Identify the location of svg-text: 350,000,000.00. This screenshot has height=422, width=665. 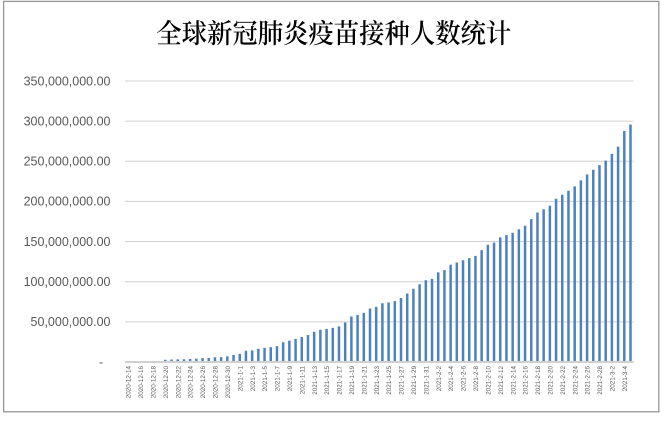
(67, 81).